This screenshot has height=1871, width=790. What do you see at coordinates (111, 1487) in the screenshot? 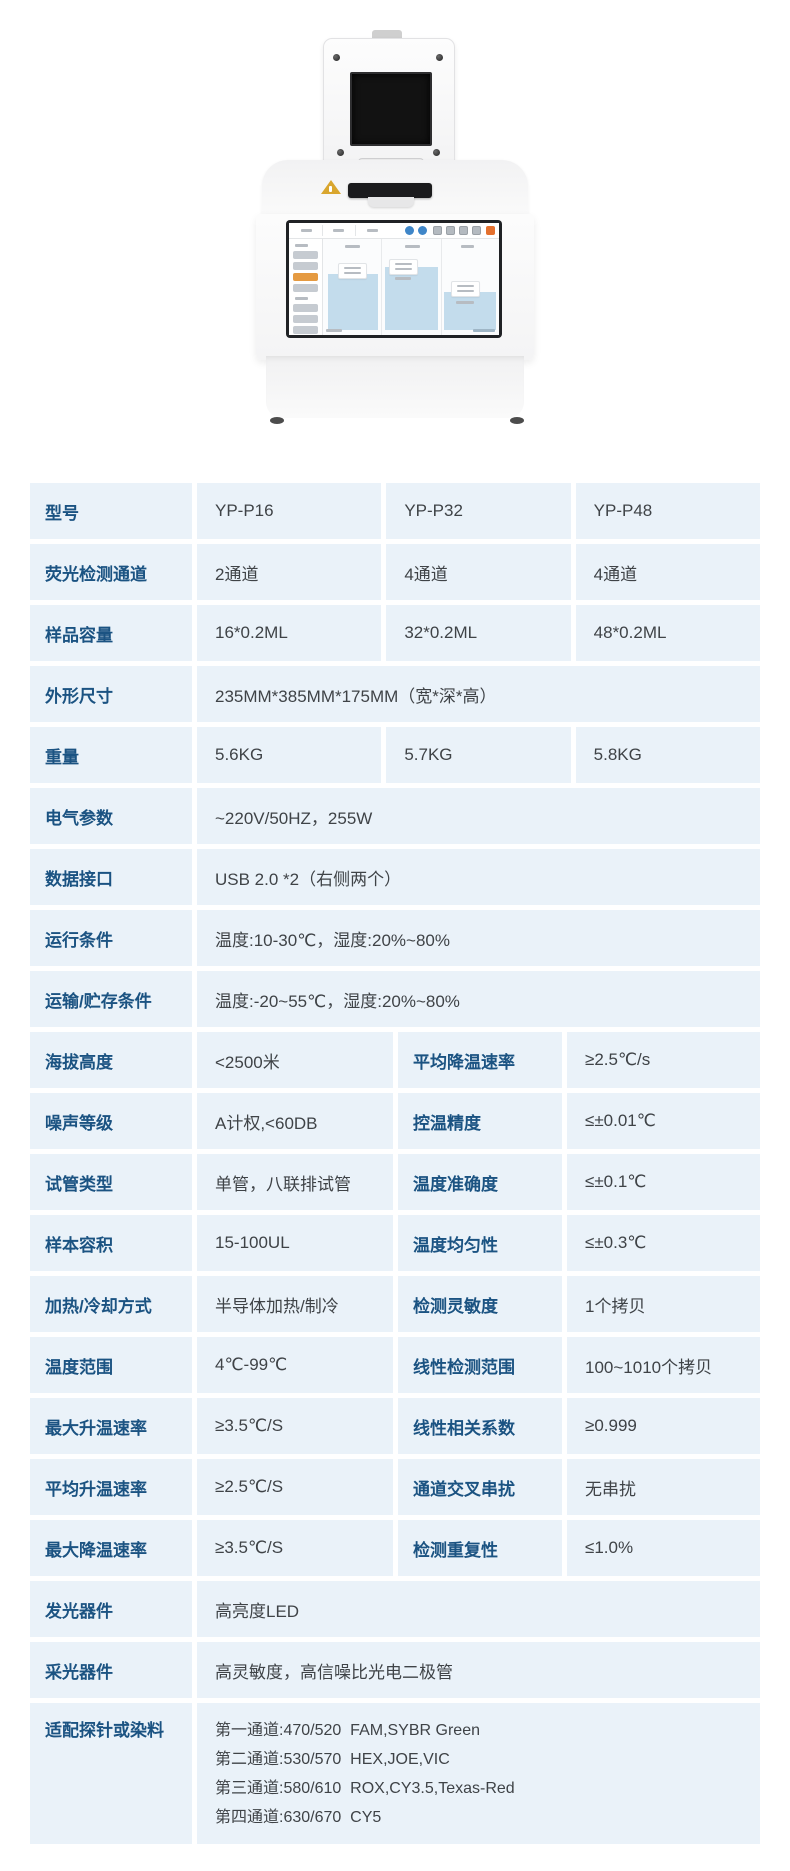
I see `spec-label: 平均升温速率` at bounding box center [111, 1487].